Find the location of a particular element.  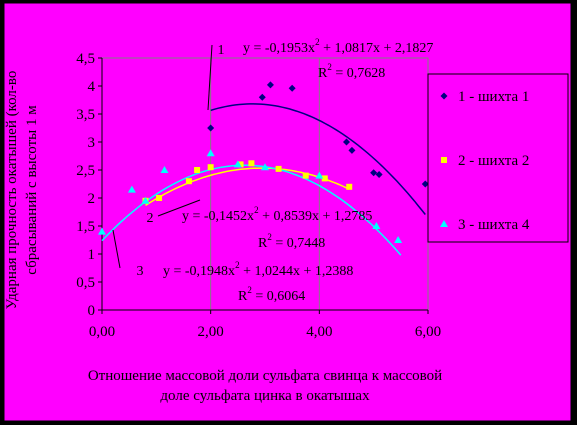

r-squared: R2 = 0,6064 is located at coordinates (271, 294).